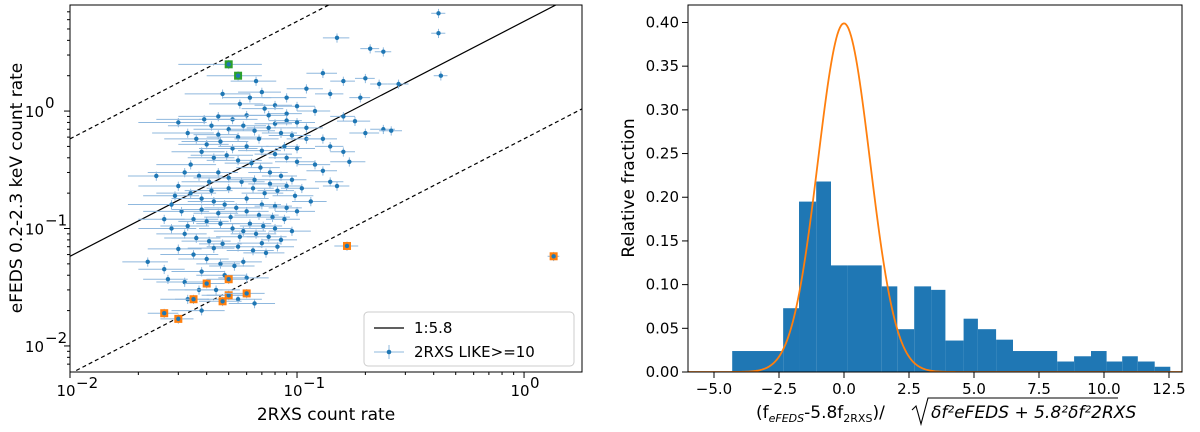 The height and width of the screenshot is (432, 1200). Describe the element at coordinates (326, 415) in the screenshot. I see `left-x-axis-label: 2RXS count rate` at that location.